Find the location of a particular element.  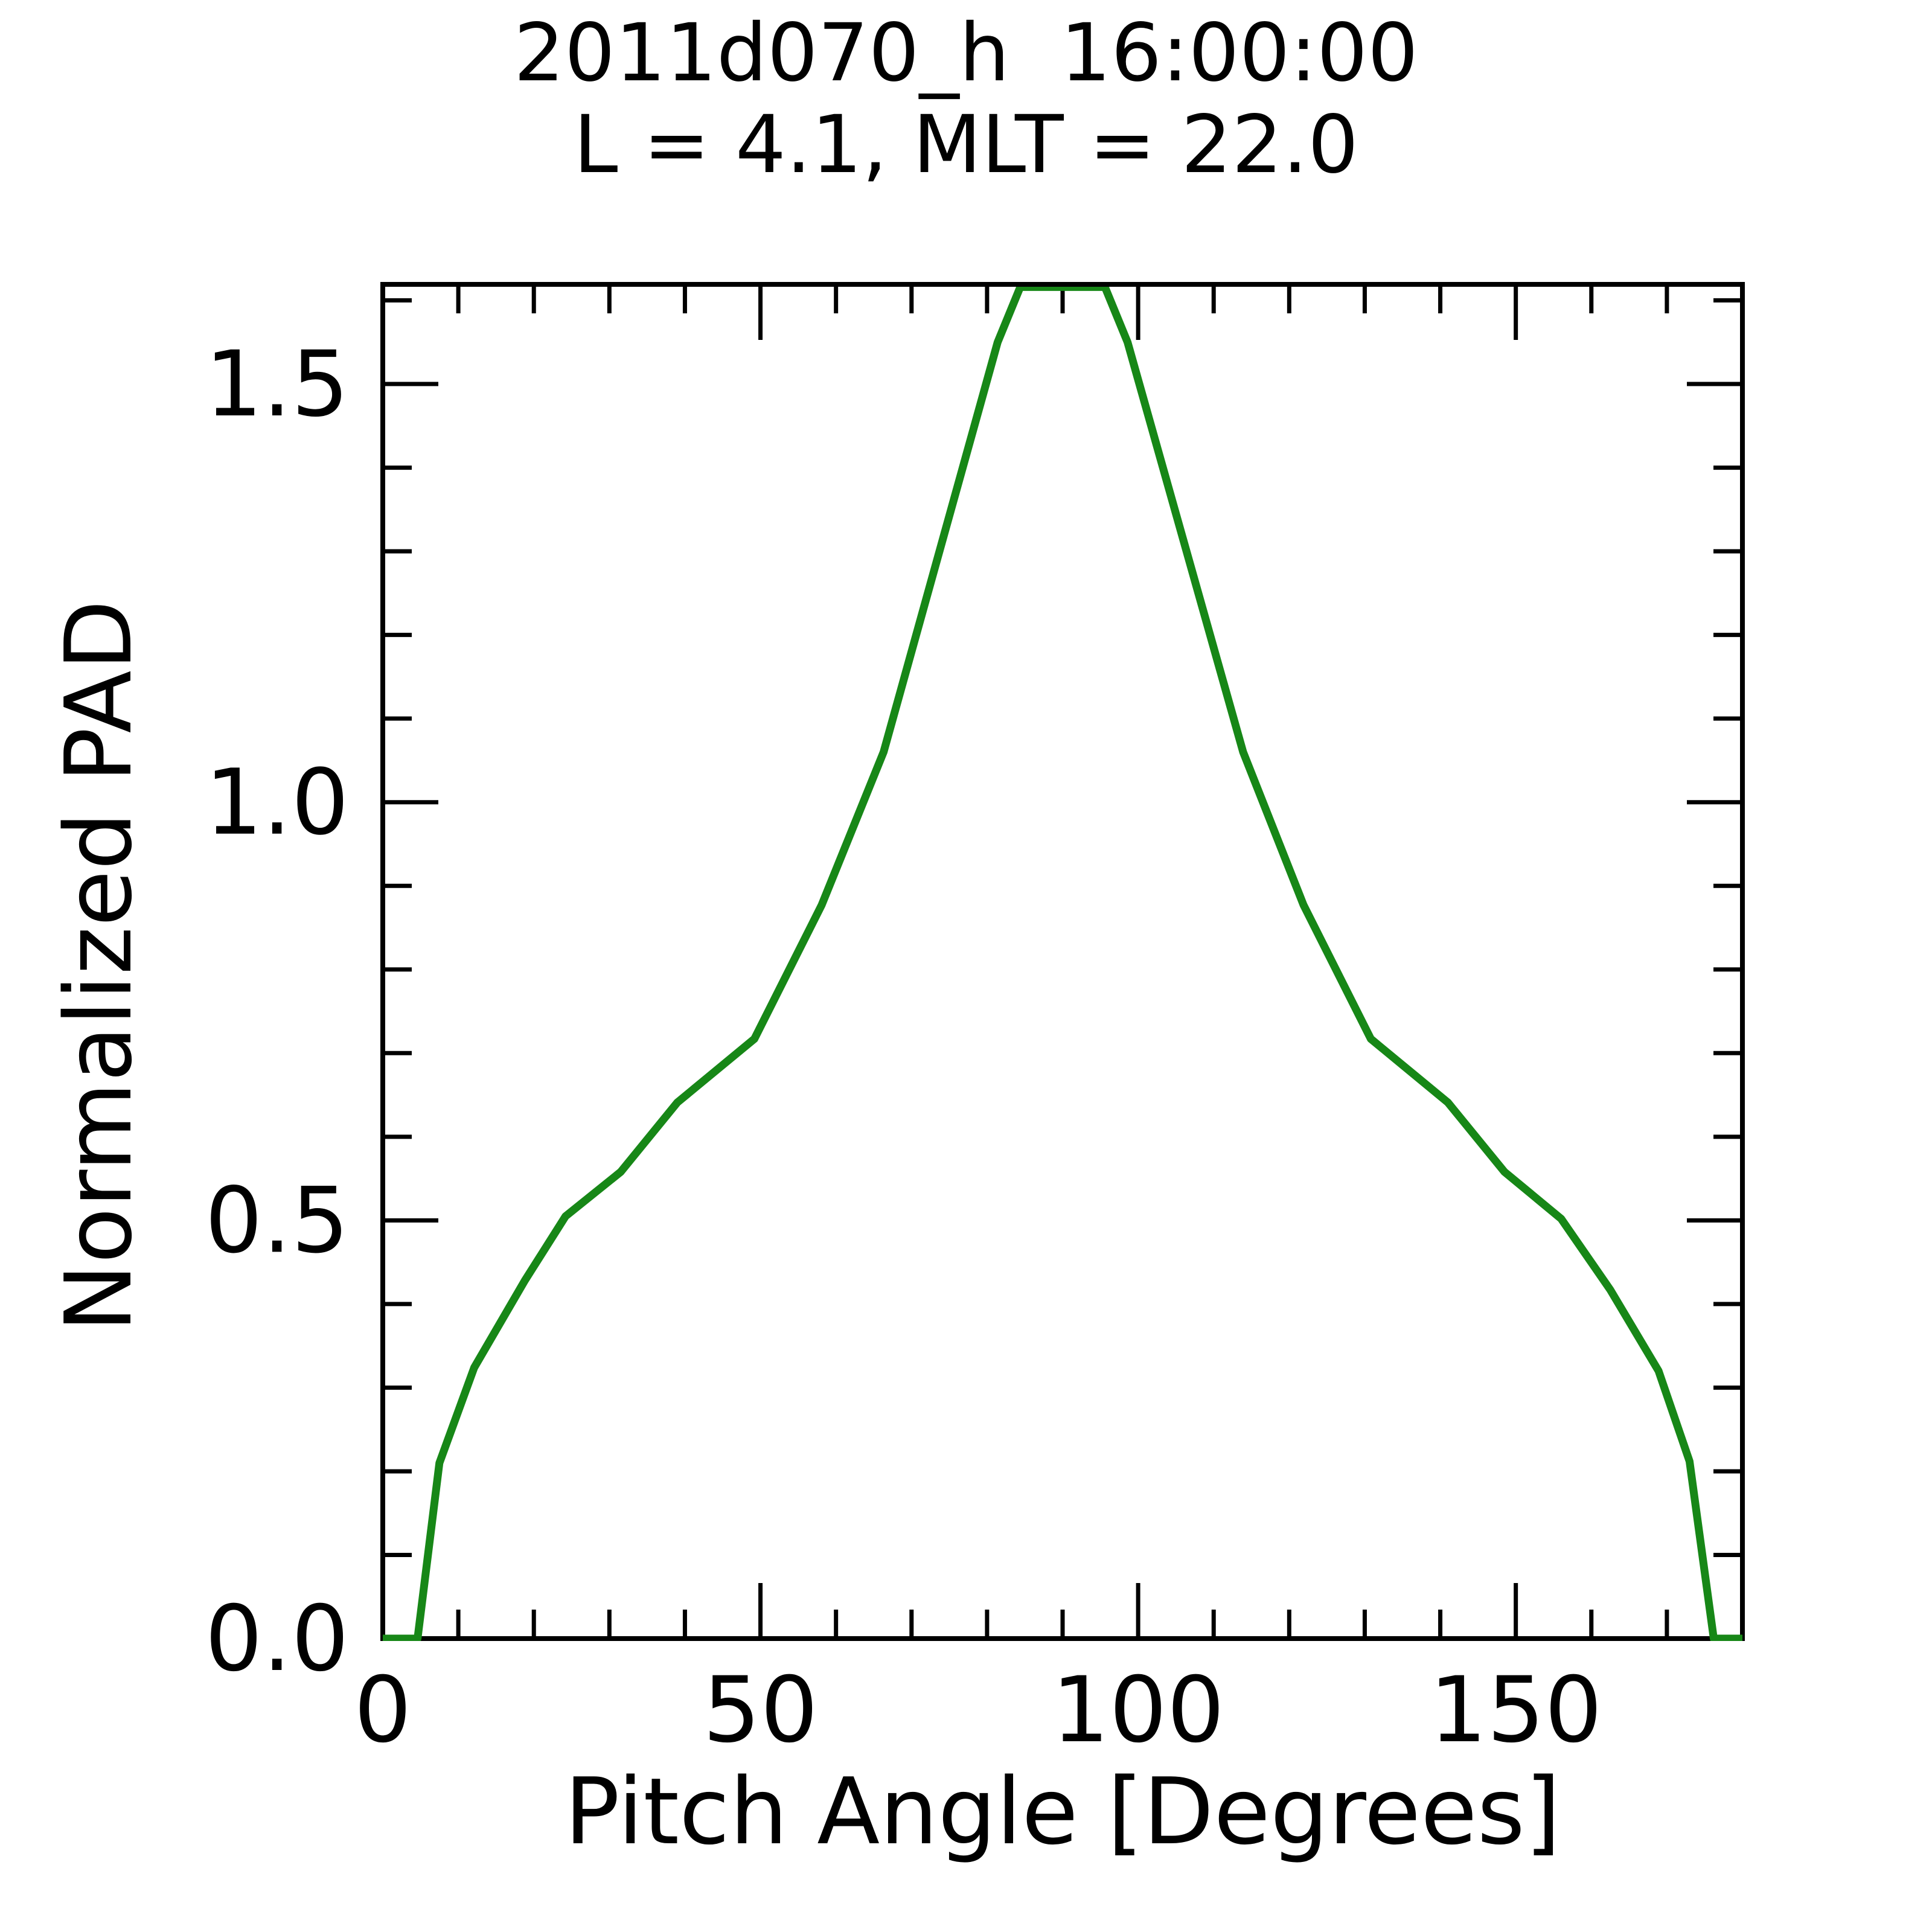

x-tick-label: 100 is located at coordinates (1138, 1710).